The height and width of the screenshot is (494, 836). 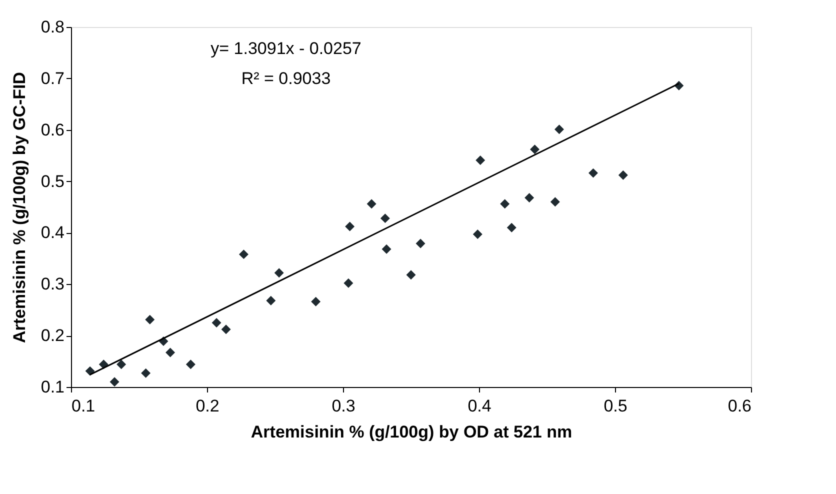 I want to click on y-tick-label: 0.2, so click(x=52, y=336).